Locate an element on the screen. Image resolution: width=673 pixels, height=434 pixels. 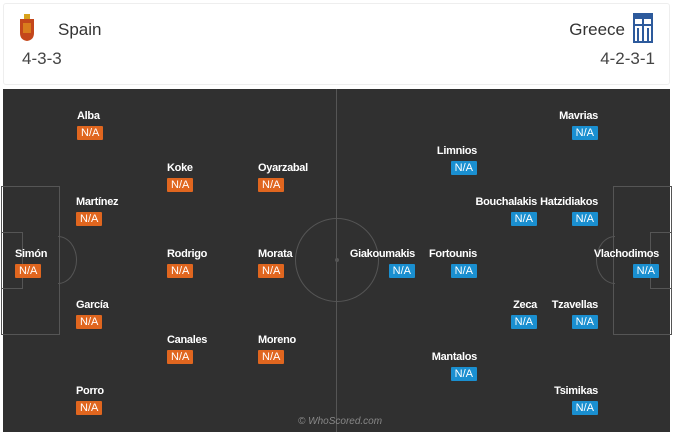
player-name: Moreno is located at coordinates (277, 340).